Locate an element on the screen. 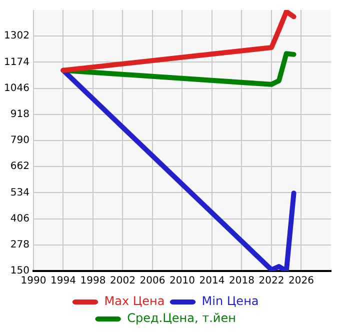 Image resolution: width=345 pixels, height=335 pixels. legend-label: Max Цена is located at coordinates (134, 301).